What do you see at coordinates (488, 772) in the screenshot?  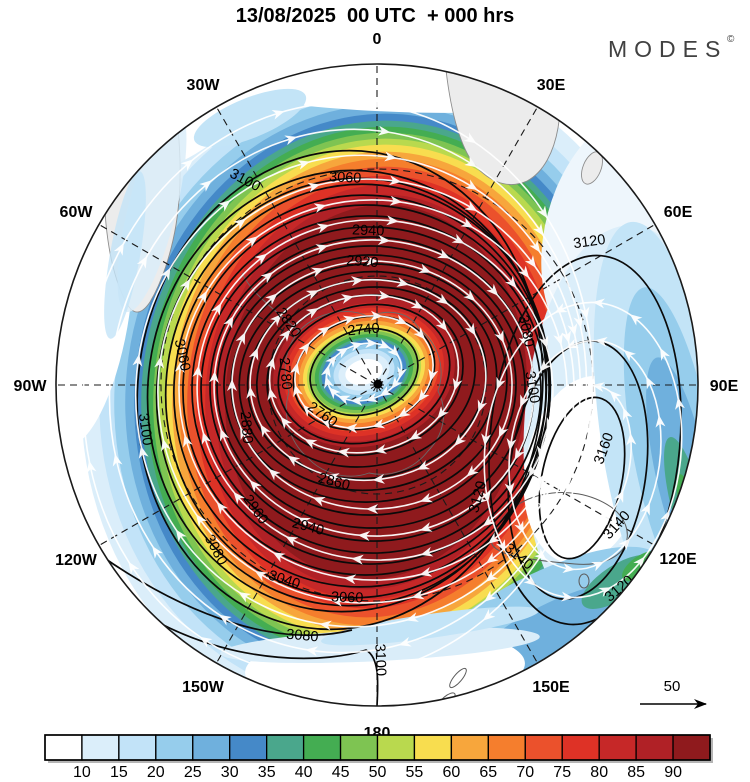 I see `colorbar-tick-label: 65` at bounding box center [488, 772].